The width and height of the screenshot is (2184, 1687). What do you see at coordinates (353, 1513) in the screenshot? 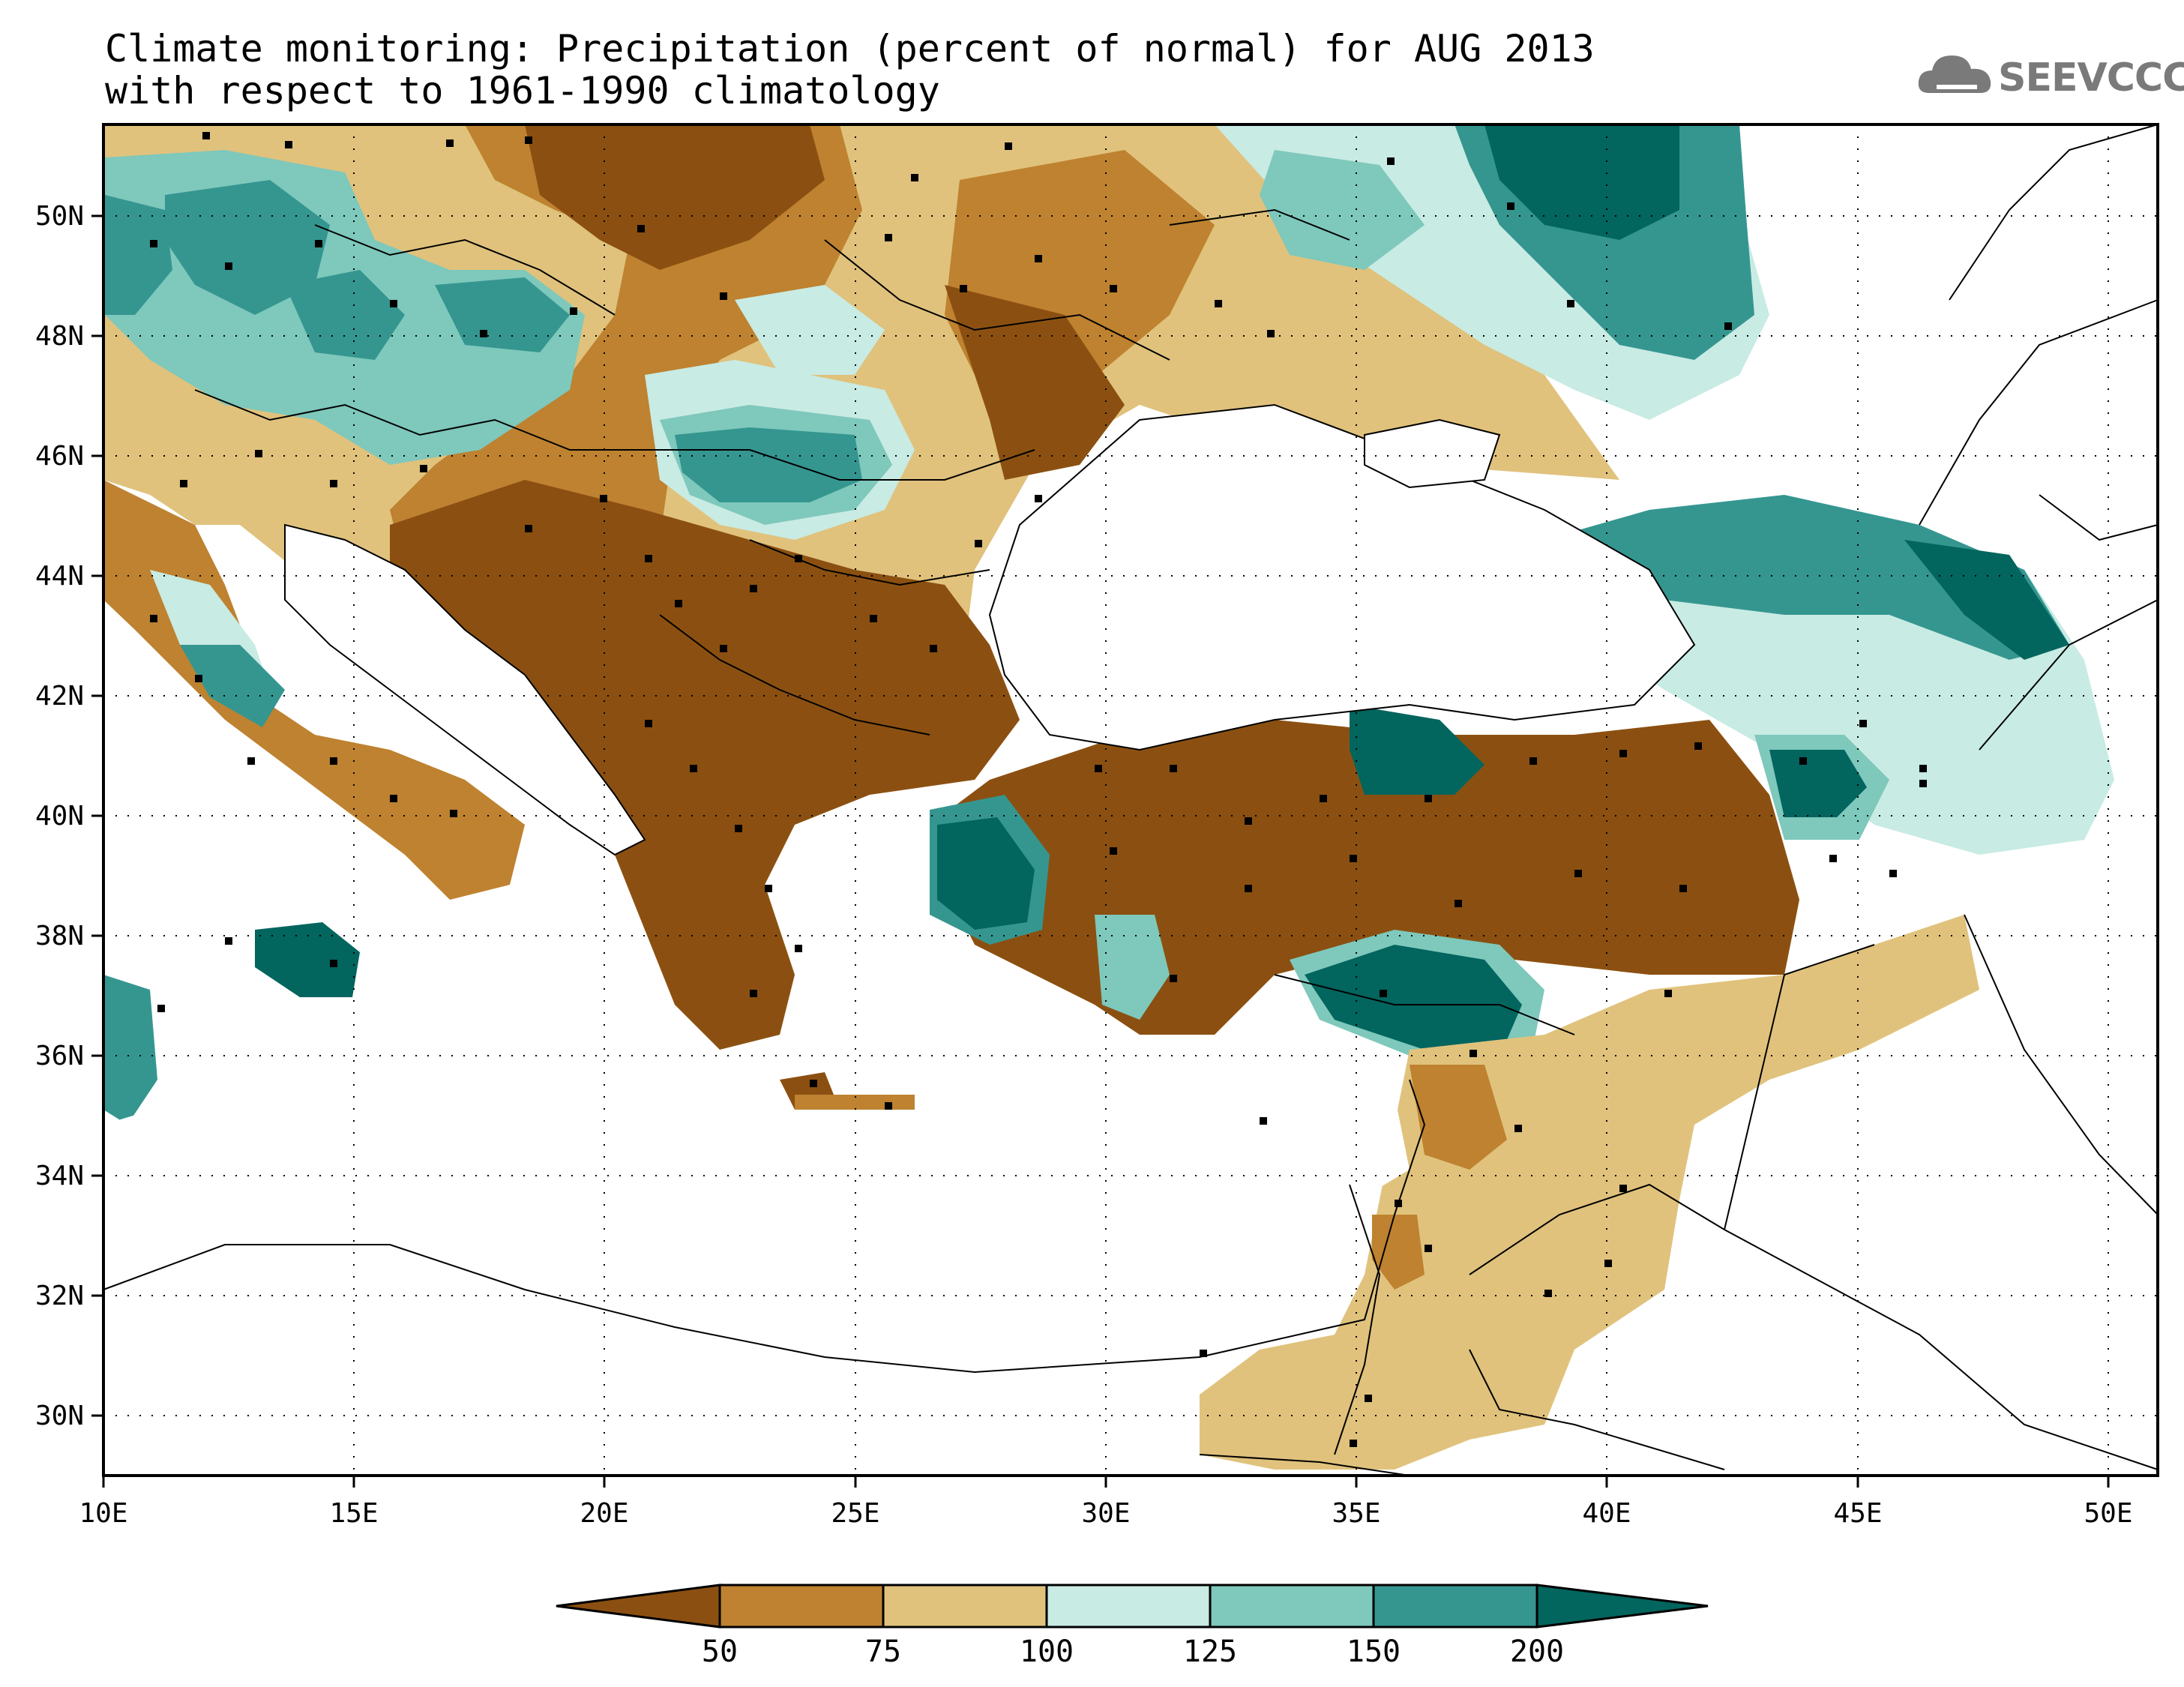
I see `lon-tick-label: 15E` at bounding box center [353, 1513].